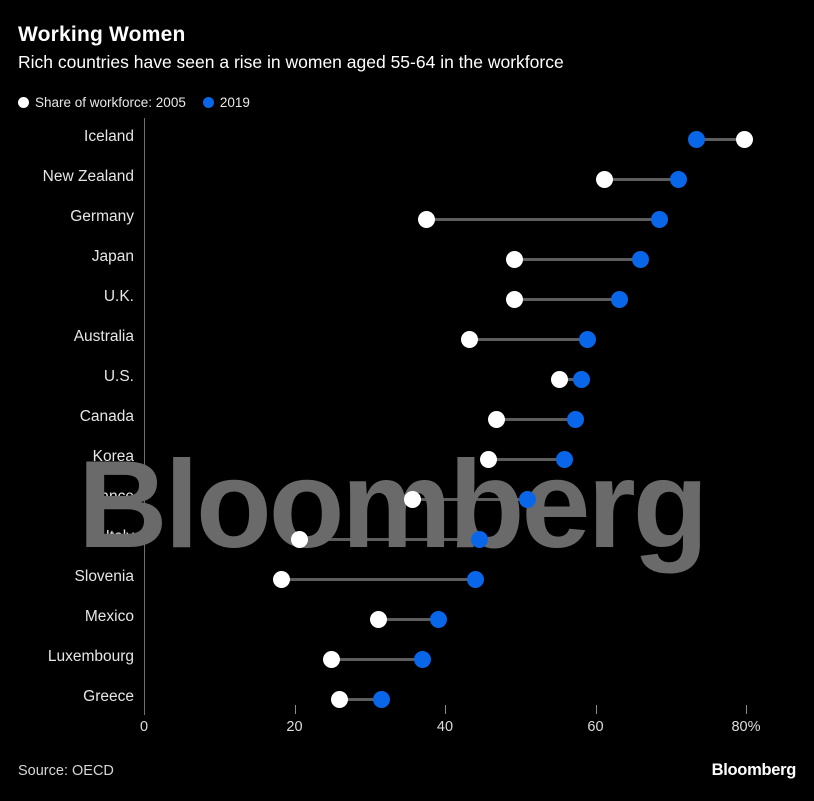 The width and height of the screenshot is (814, 801). What do you see at coordinates (144, 416) in the screenshot?
I see `y-axis-line` at bounding box center [144, 416].